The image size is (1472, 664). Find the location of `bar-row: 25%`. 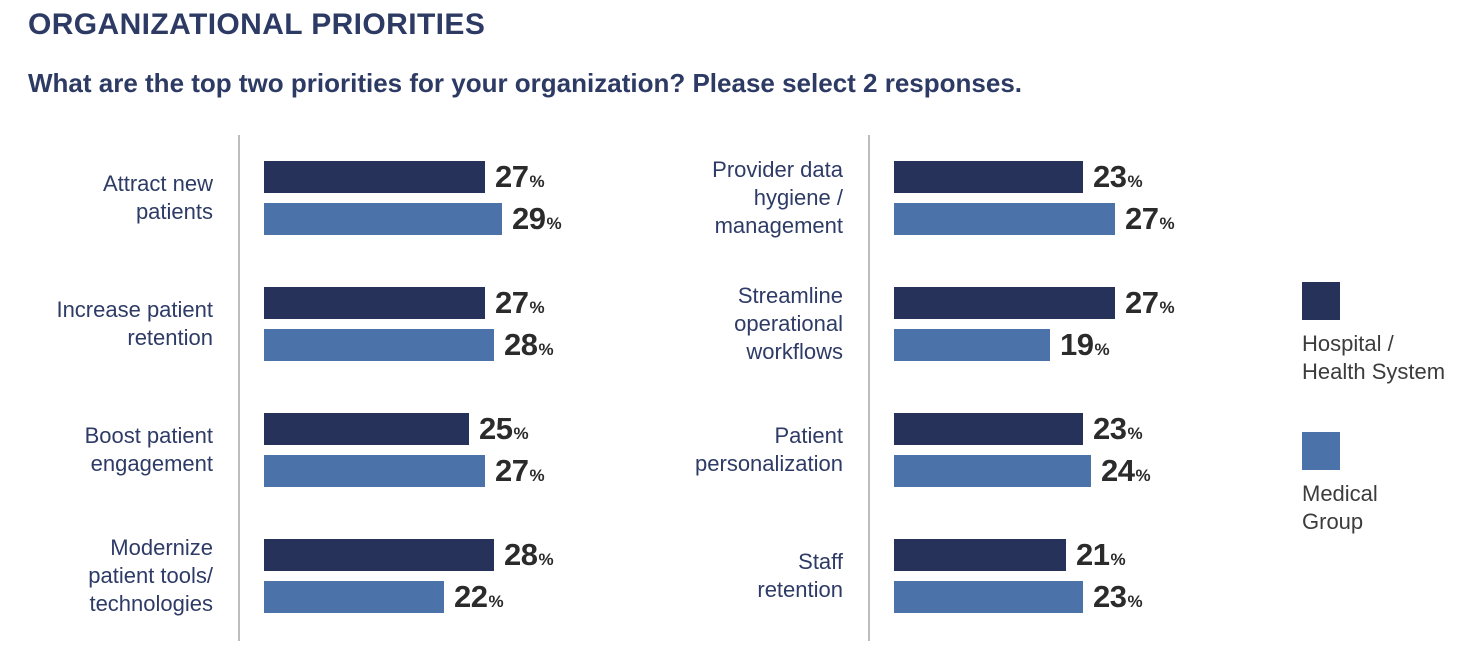

bar-row: 25% is located at coordinates (442, 429).